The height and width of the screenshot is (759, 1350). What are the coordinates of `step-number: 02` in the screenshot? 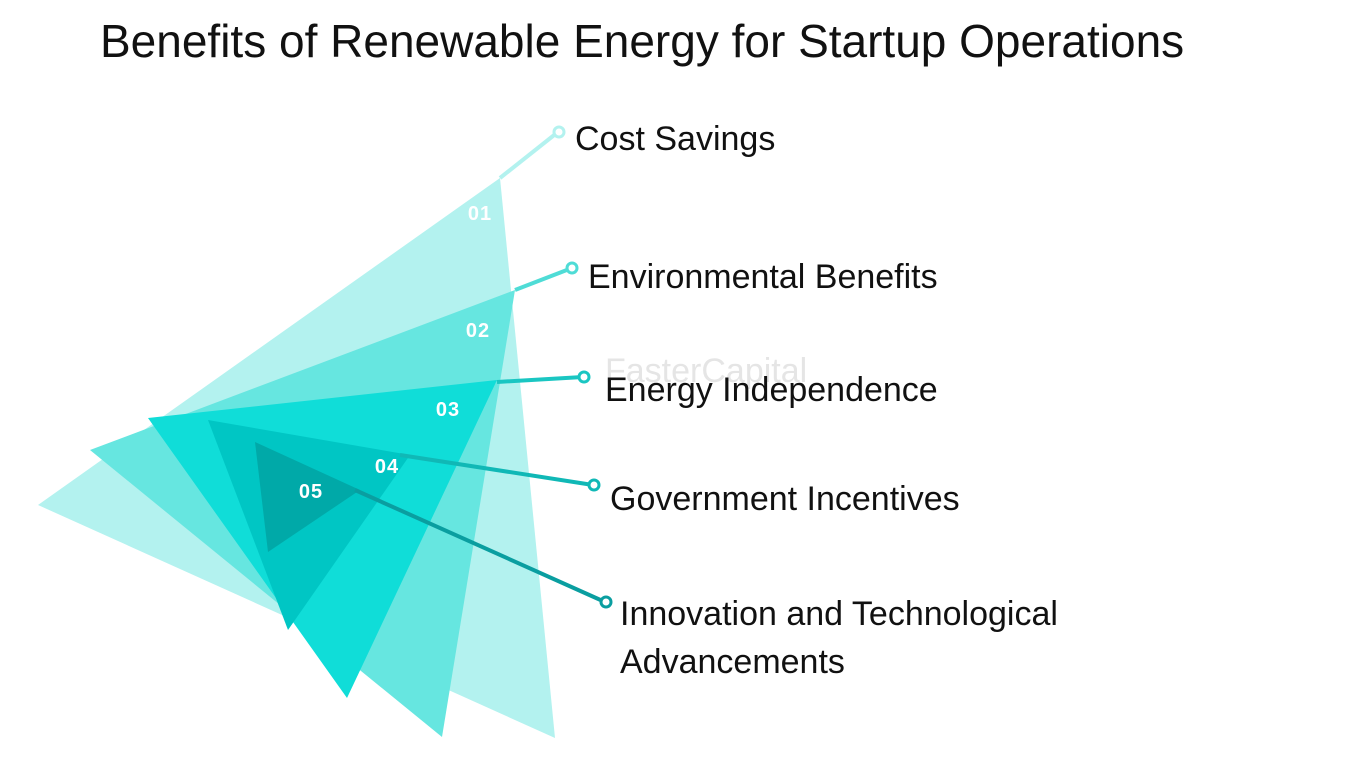 It's located at (478, 331).